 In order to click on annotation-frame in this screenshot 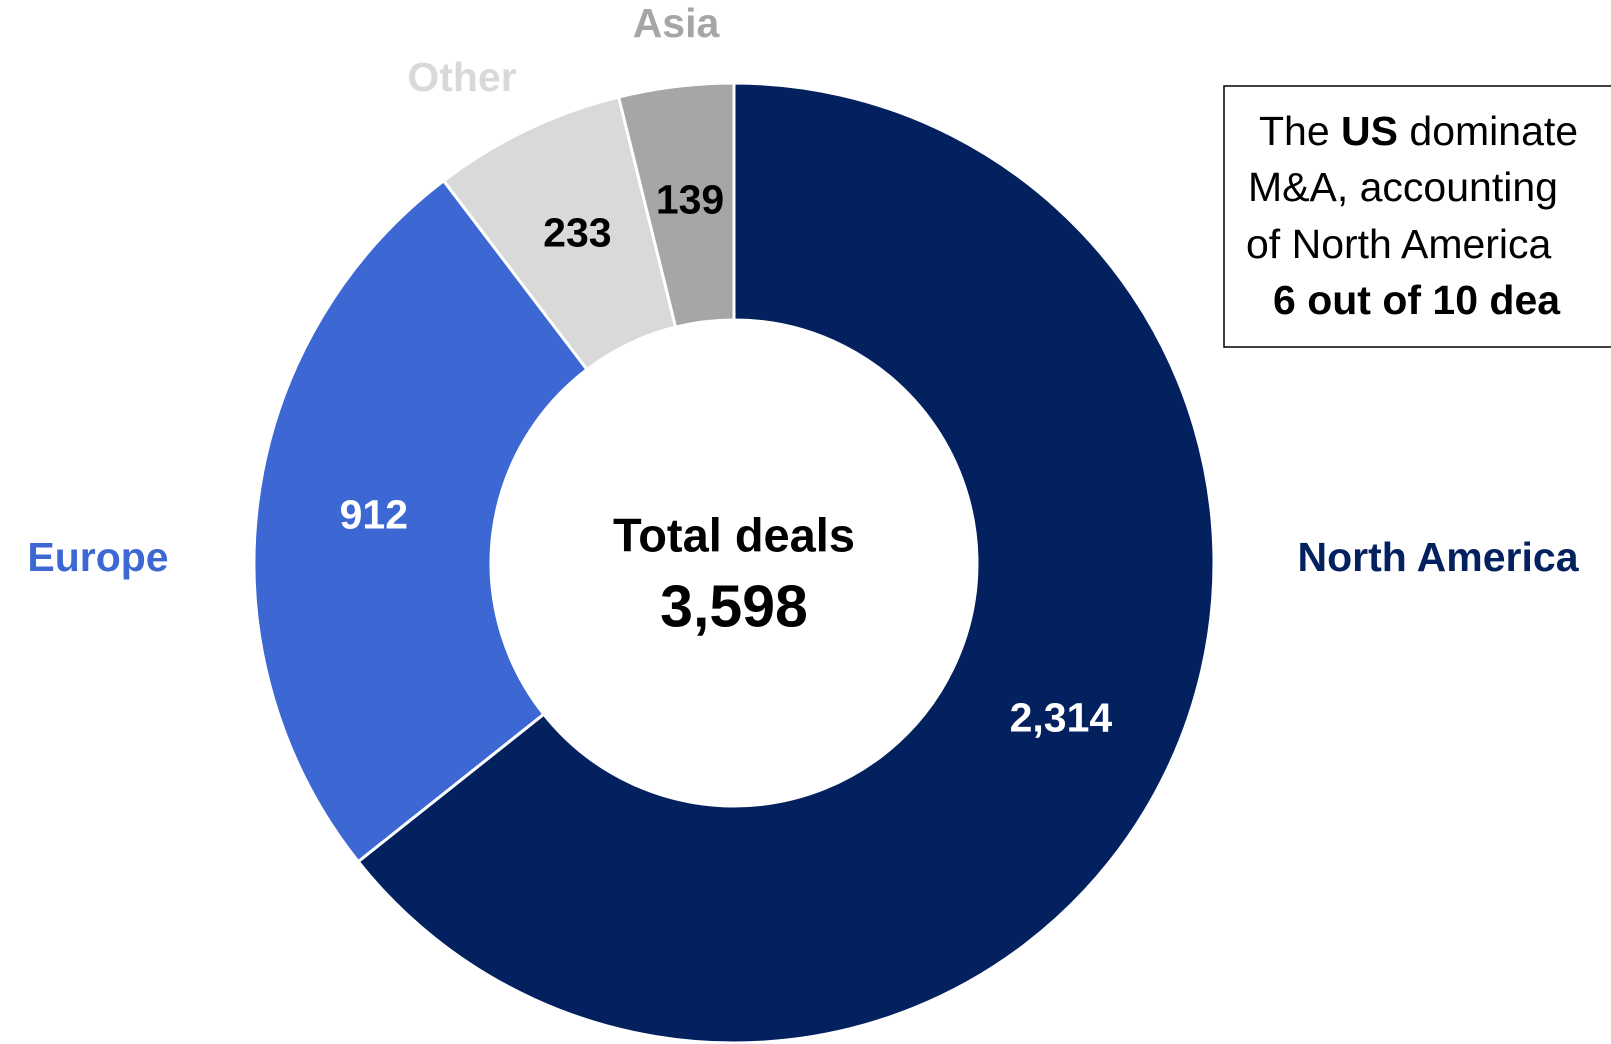, I will do `click(1417, 216)`.